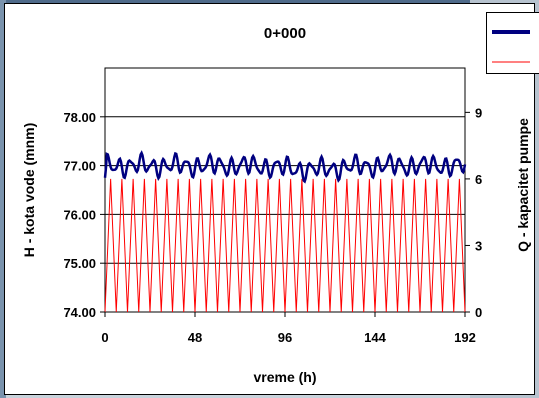  Describe the element at coordinates (79, 166) in the screenshot. I see `y-tick-label: 77.00` at that location.